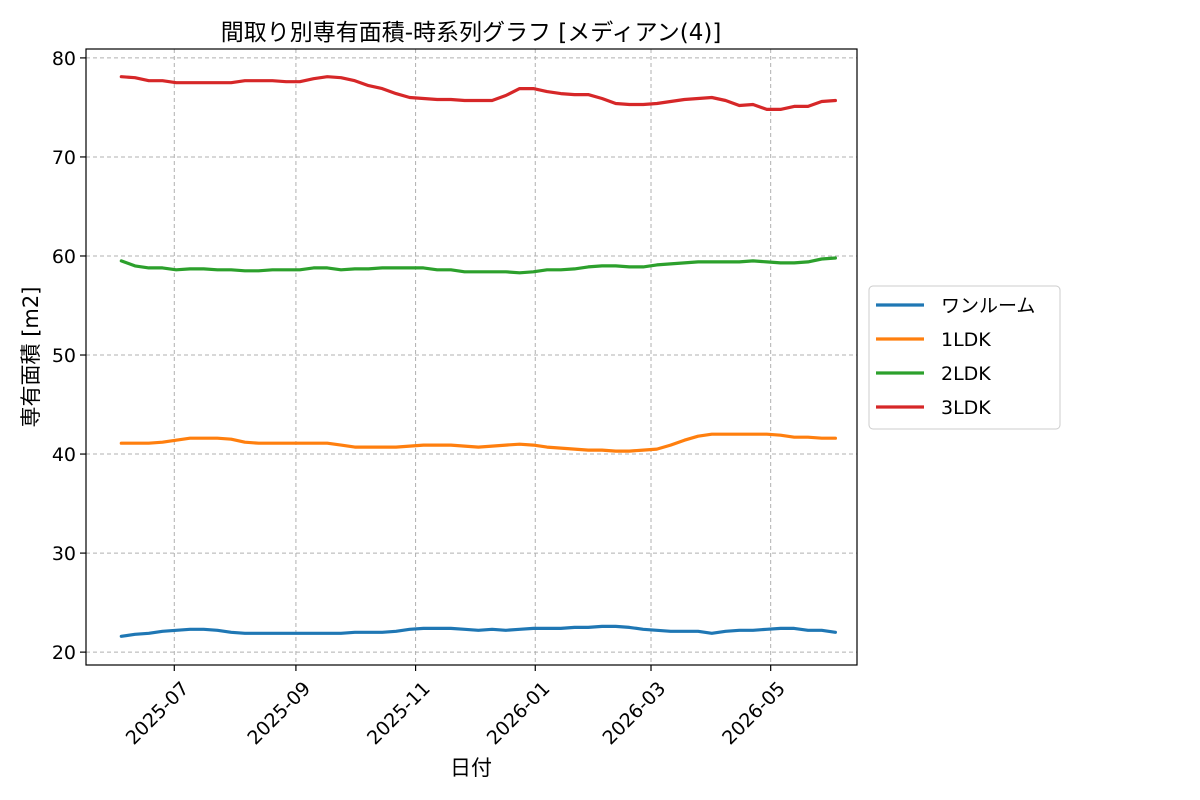 The image size is (1200, 800). What do you see at coordinates (31, 357) in the screenshot?
I see `y-axis-label: 専有面積 [m2]` at bounding box center [31, 357].